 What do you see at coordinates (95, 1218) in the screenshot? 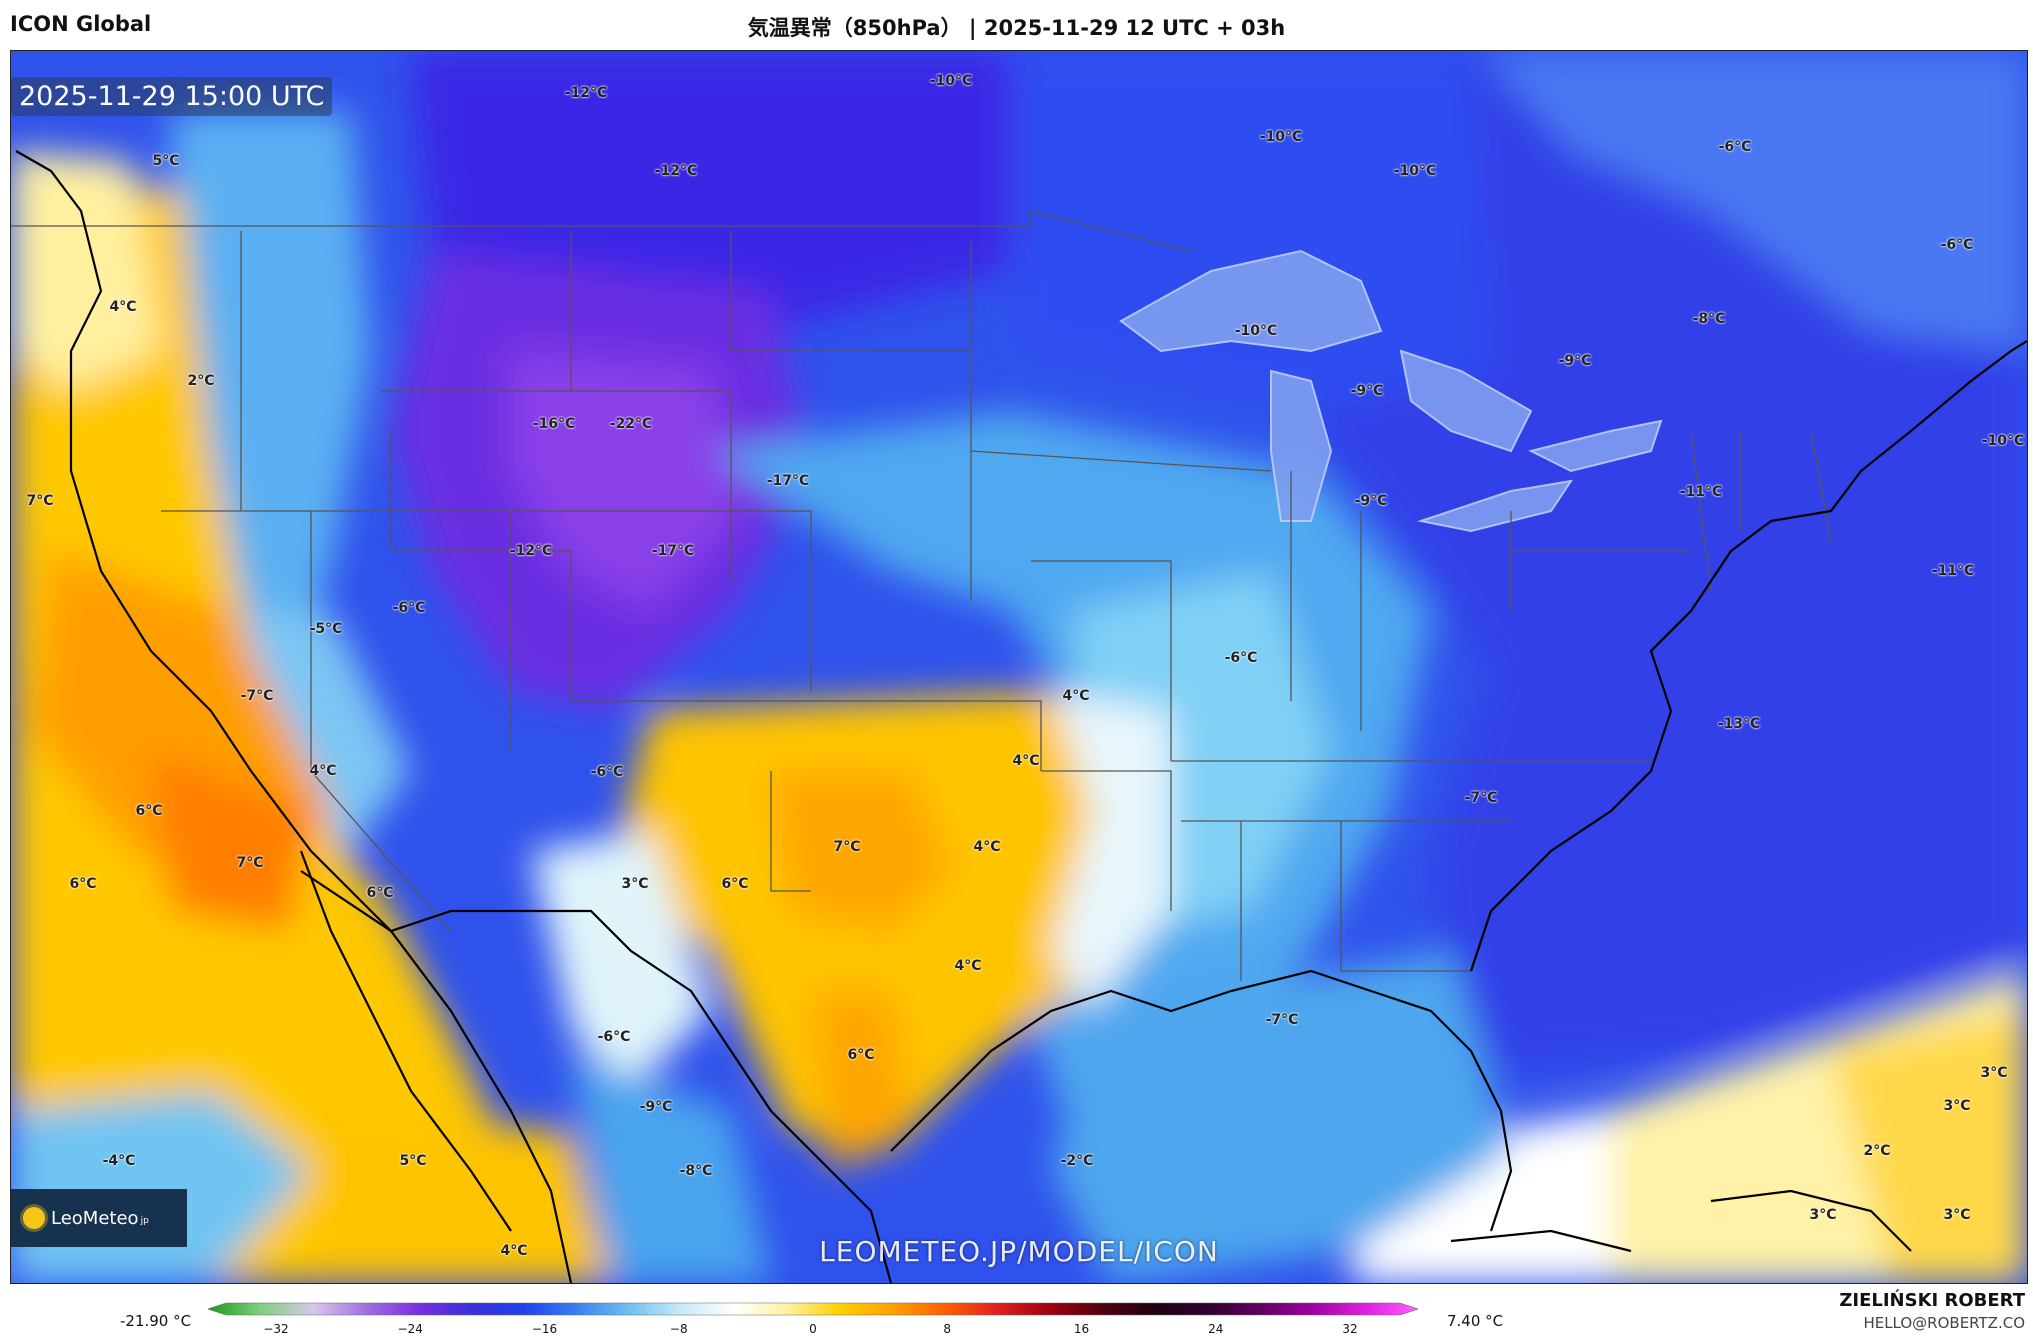
I see `logo-text: LeoMeteo` at bounding box center [95, 1218].